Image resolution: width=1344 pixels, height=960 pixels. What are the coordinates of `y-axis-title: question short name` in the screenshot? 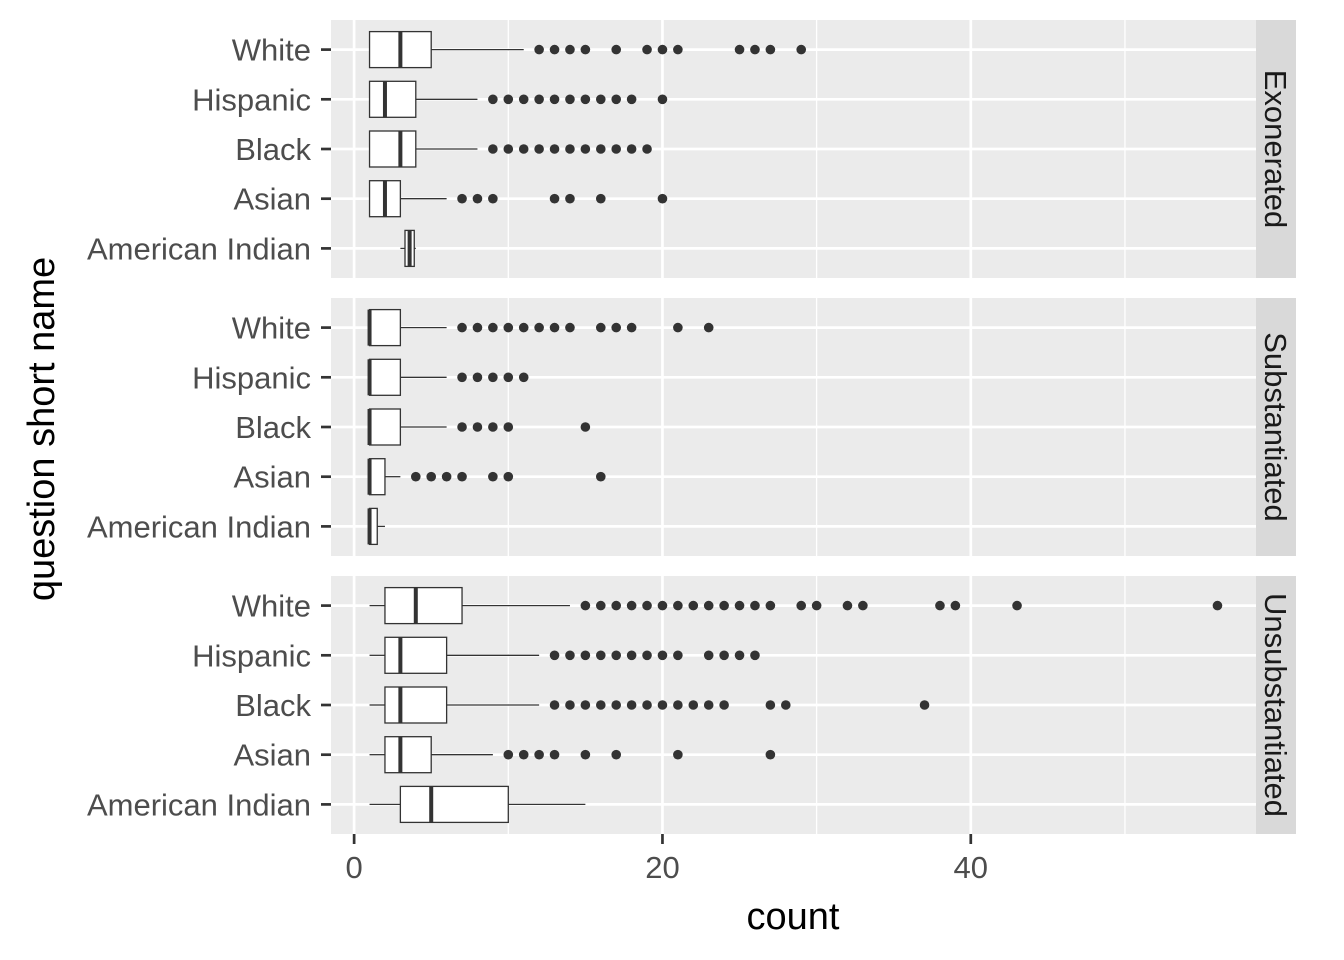 It's located at (42, 429).